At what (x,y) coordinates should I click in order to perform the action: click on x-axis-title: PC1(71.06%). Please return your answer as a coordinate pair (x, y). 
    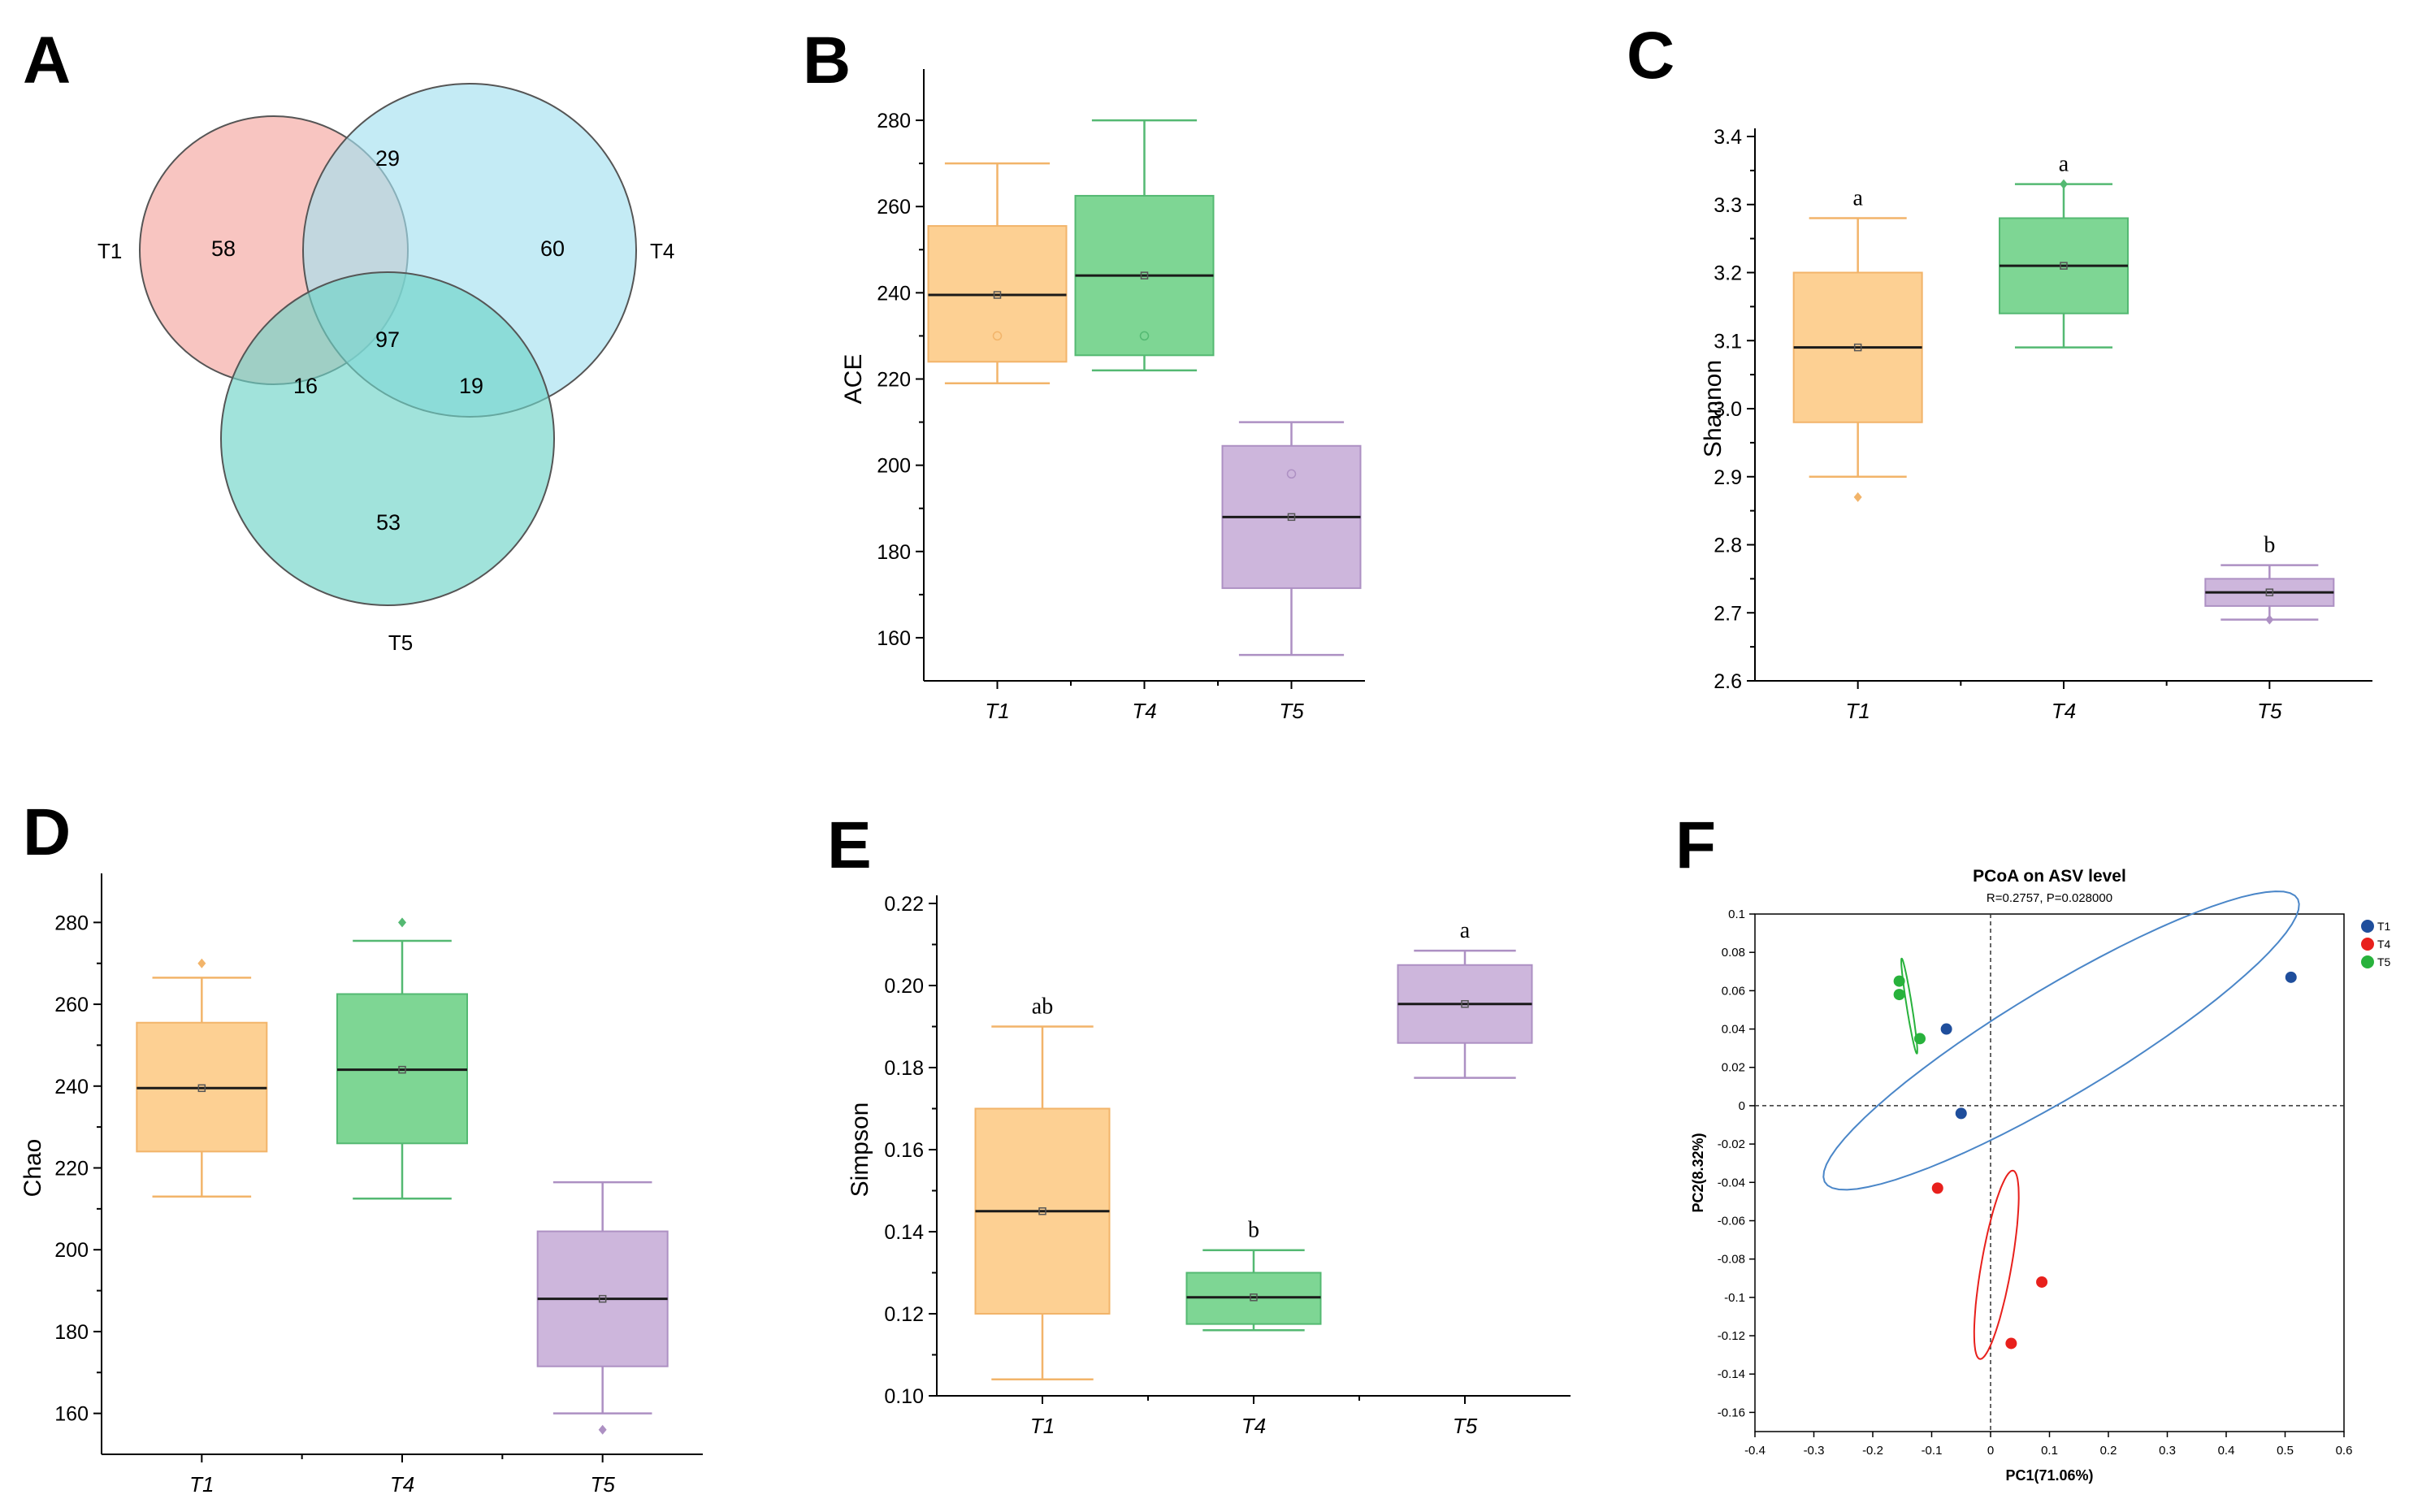
    Looking at the image, I should click on (2049, 1475).